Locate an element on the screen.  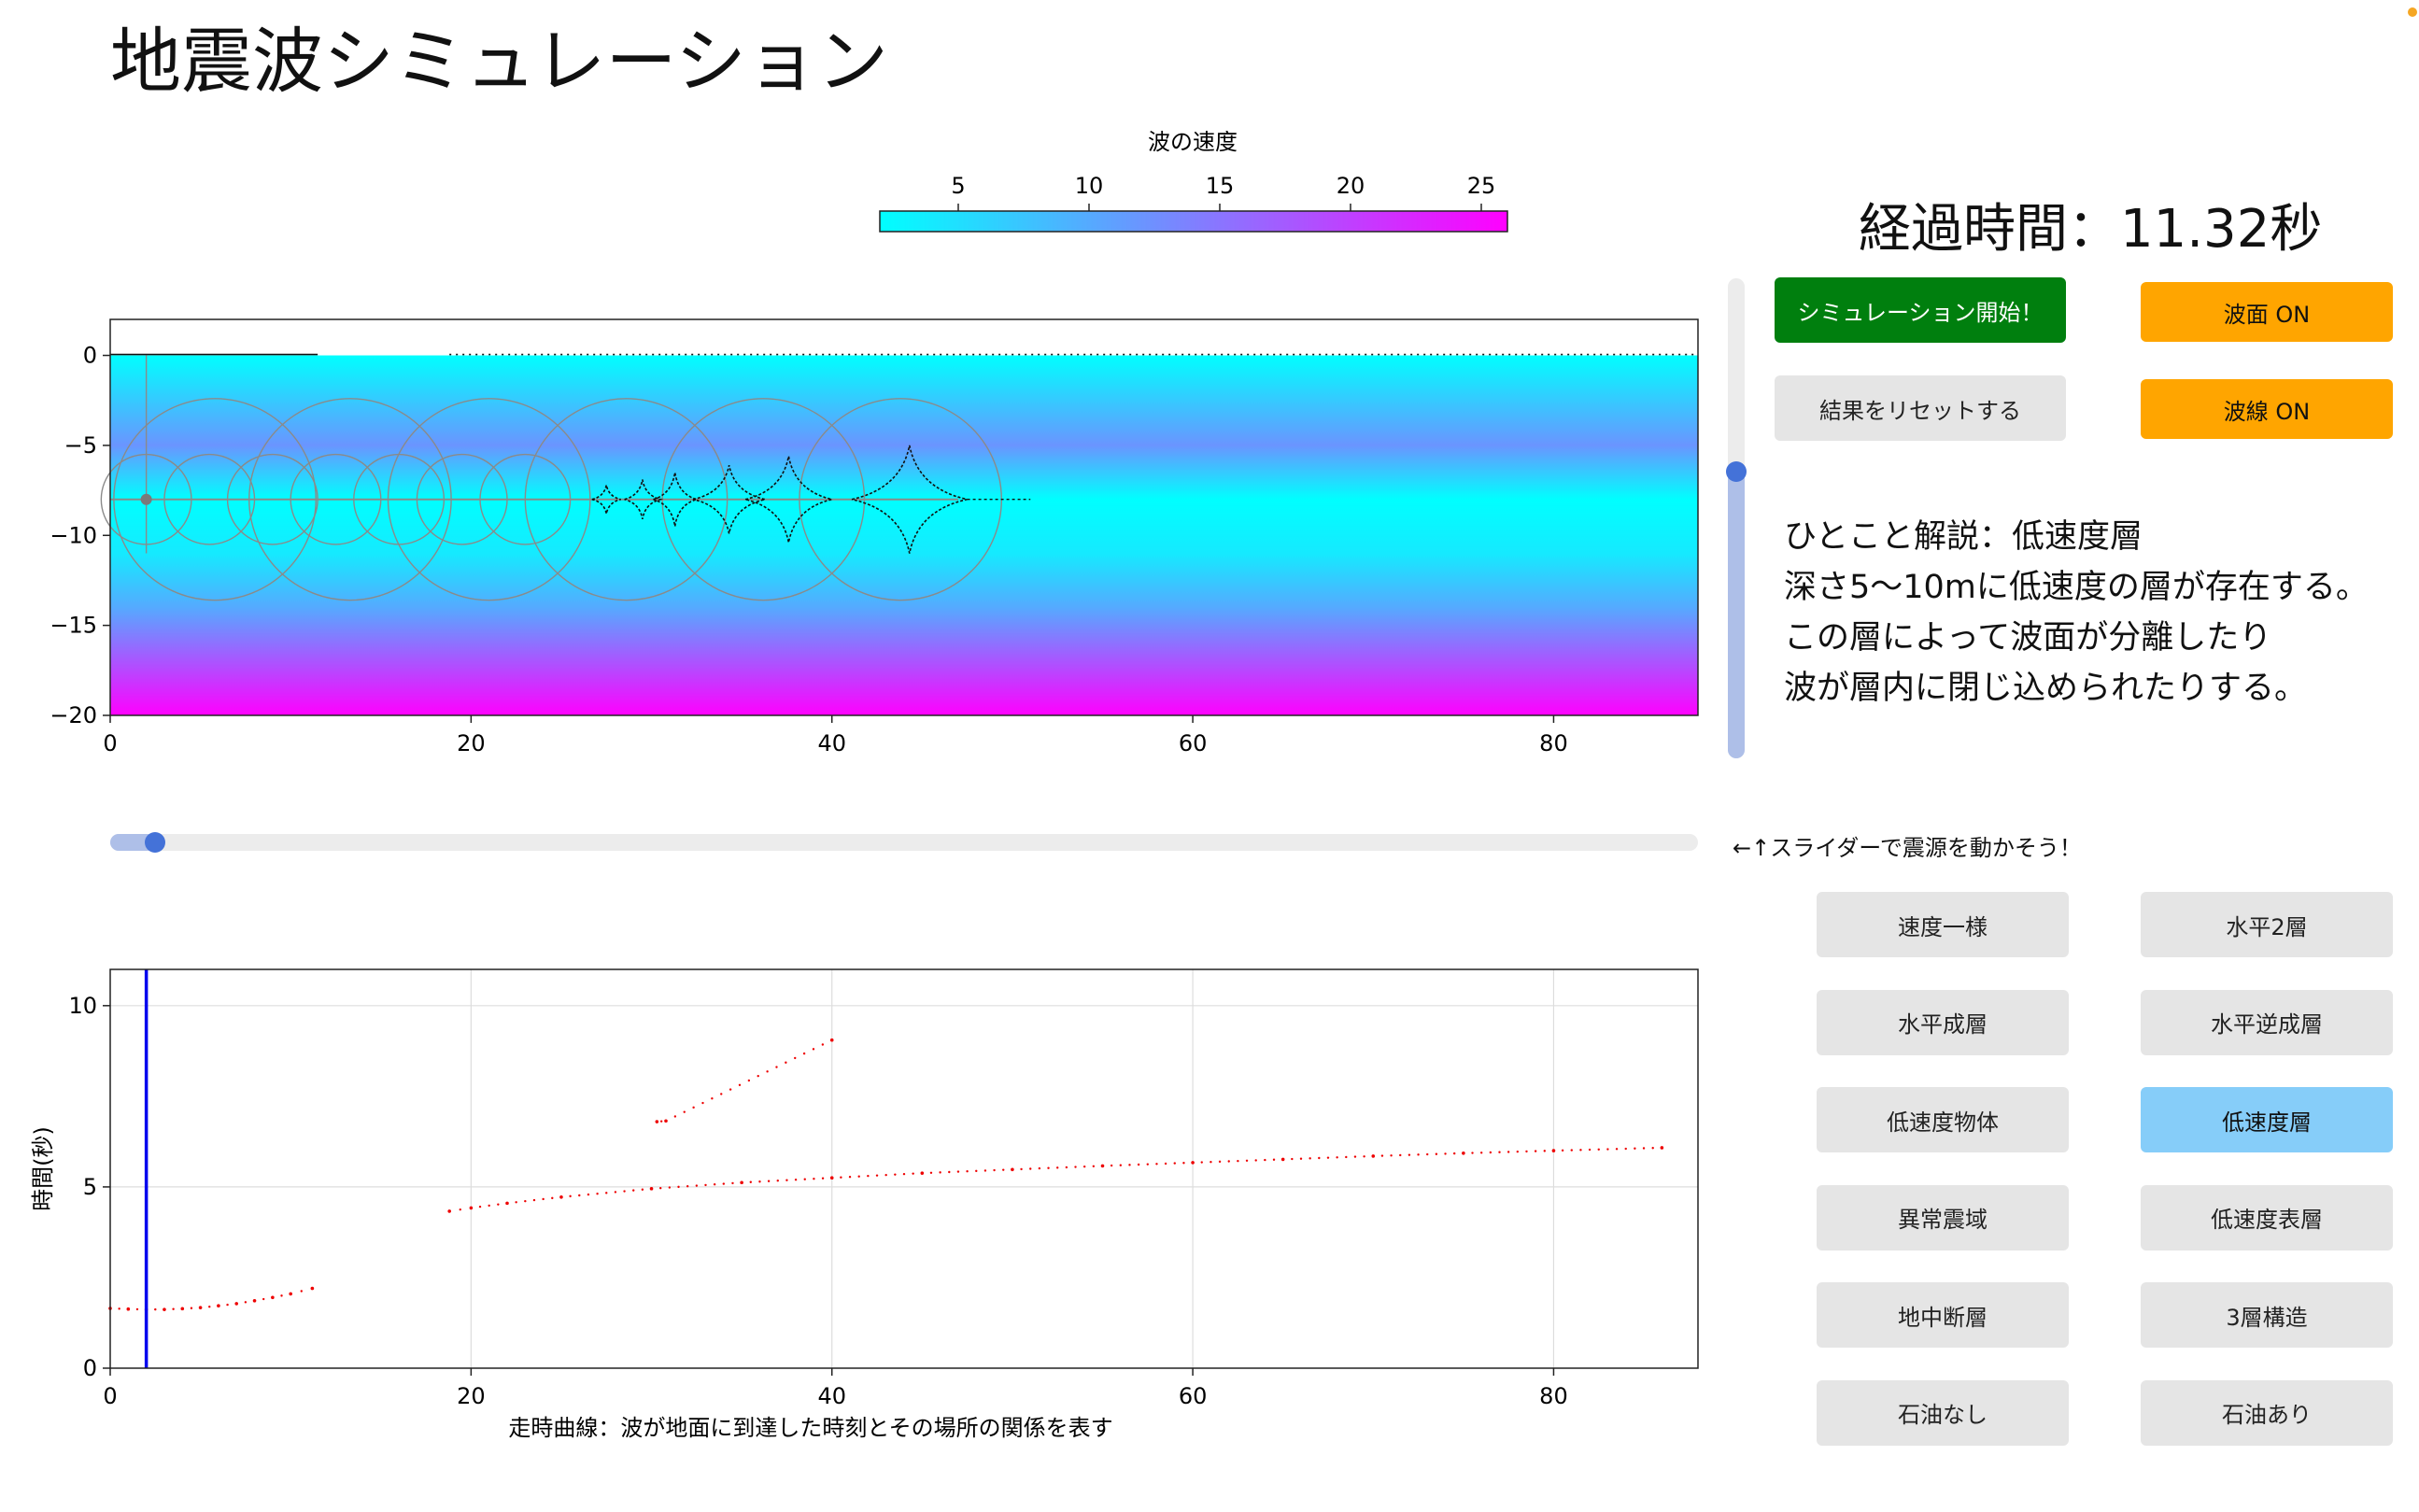
preset-button: 低速度層 is located at coordinates (2267, 1120).